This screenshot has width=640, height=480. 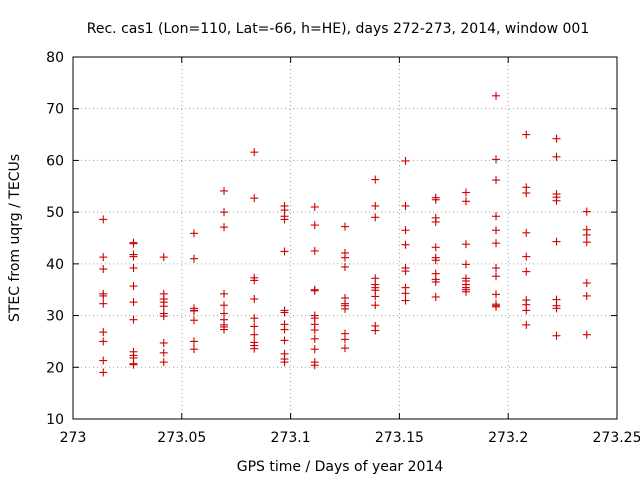 I want to click on x-tick-label: 273.1, so click(x=291, y=438).